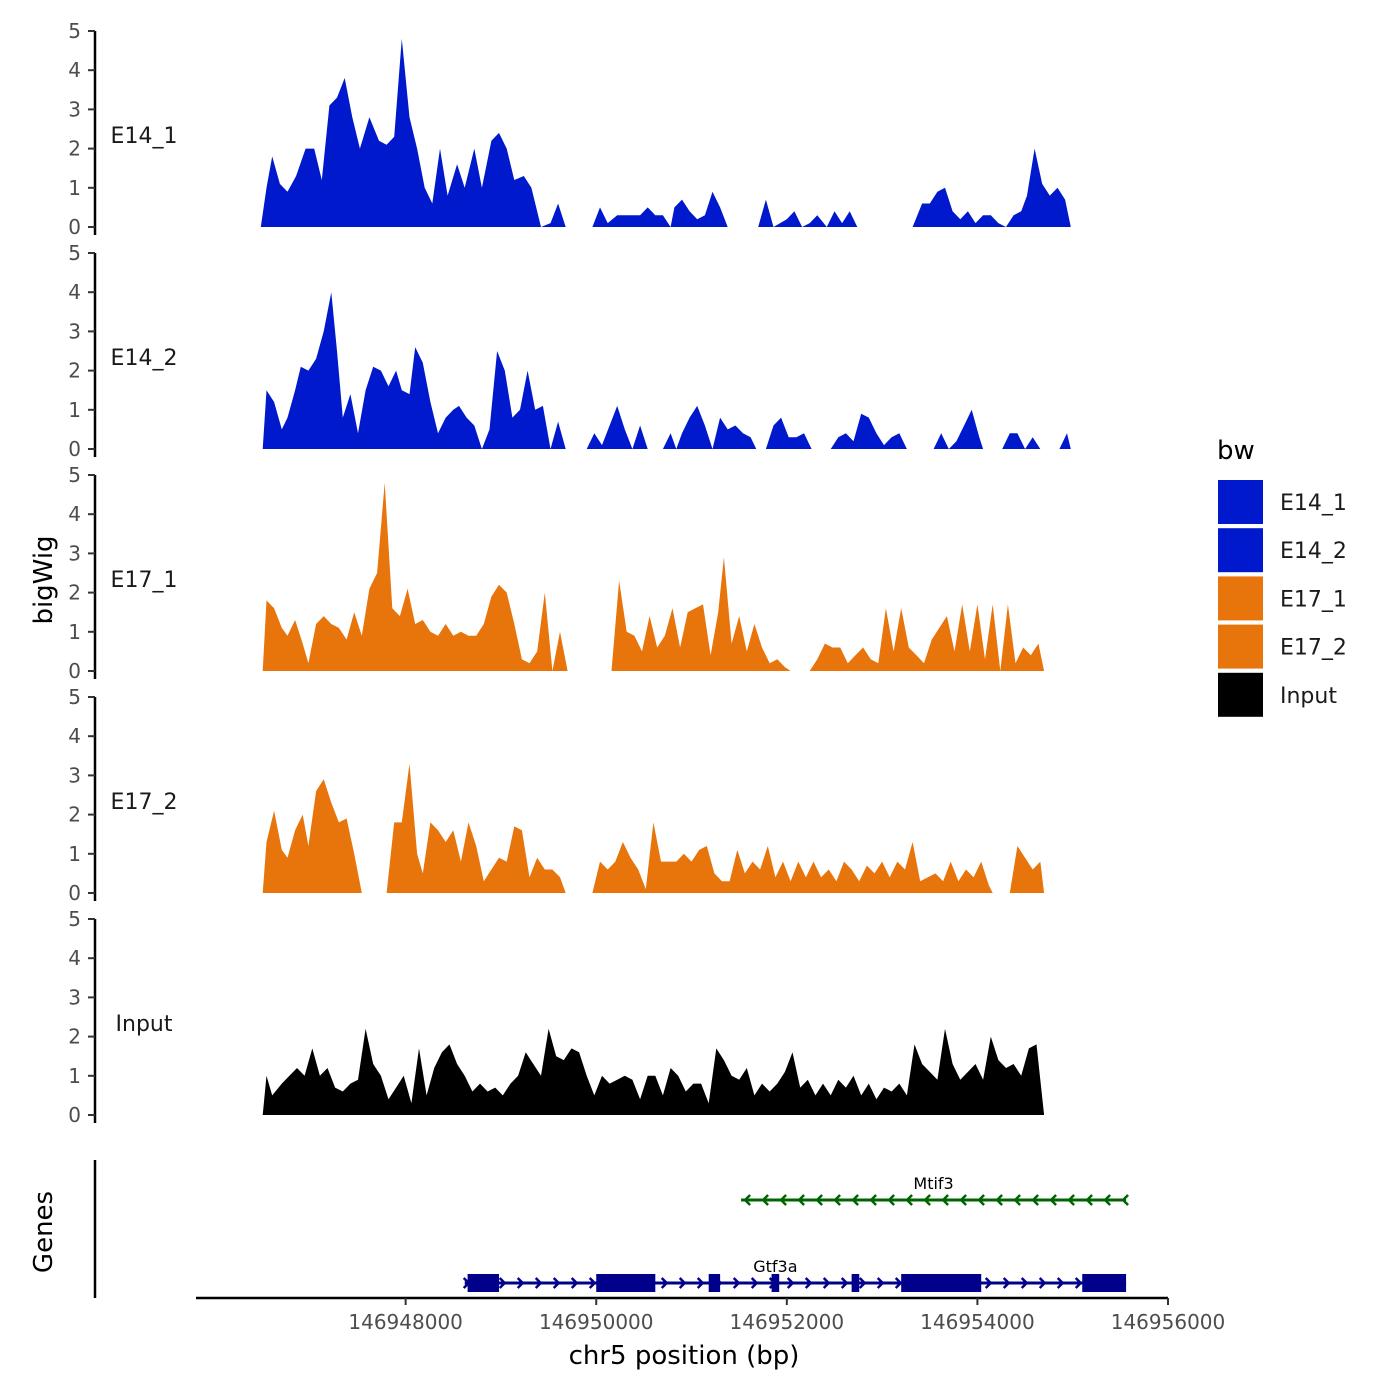  What do you see at coordinates (144, 136) in the screenshot?
I see `panel-label: E14_1` at bounding box center [144, 136].